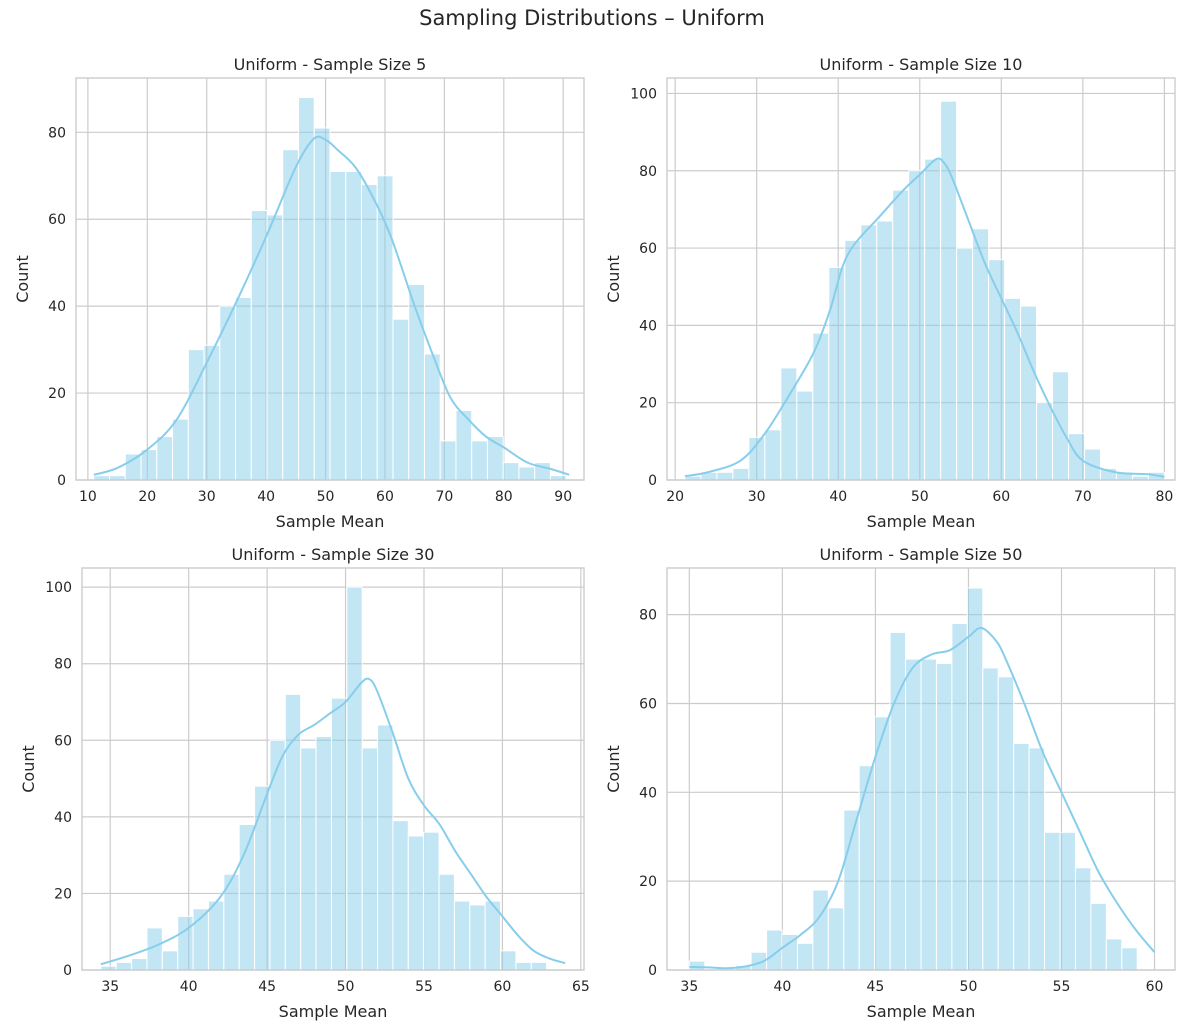  Describe the element at coordinates (581, 987) in the screenshot. I see `x-tick-label: 65` at that location.